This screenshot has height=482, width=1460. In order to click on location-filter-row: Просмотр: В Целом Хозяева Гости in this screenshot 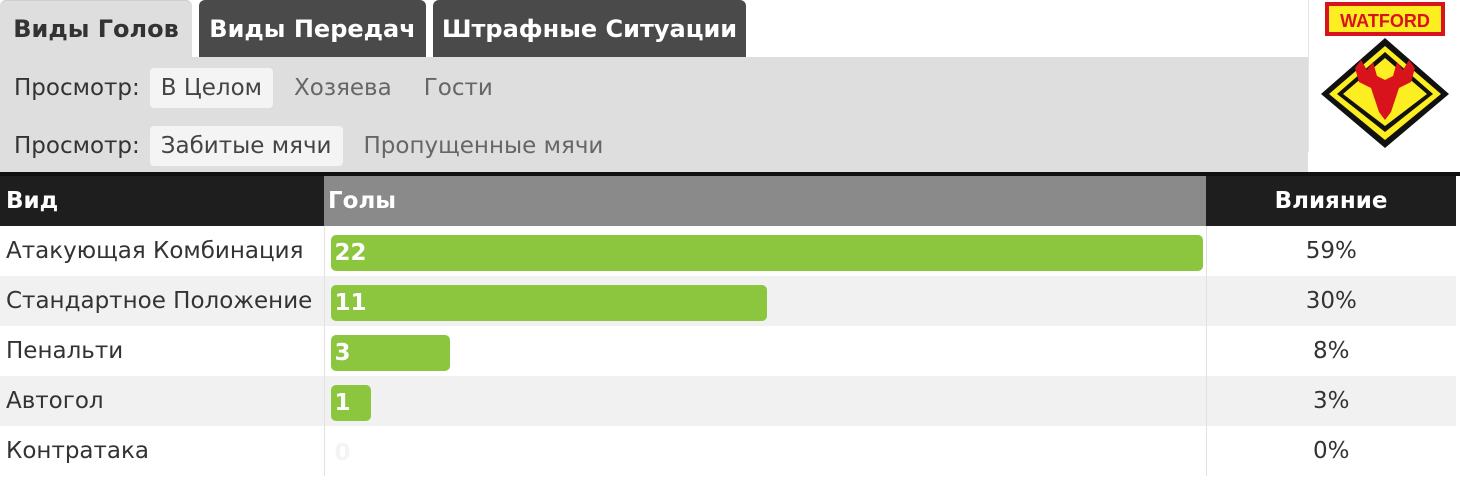, I will do `click(257, 88)`.